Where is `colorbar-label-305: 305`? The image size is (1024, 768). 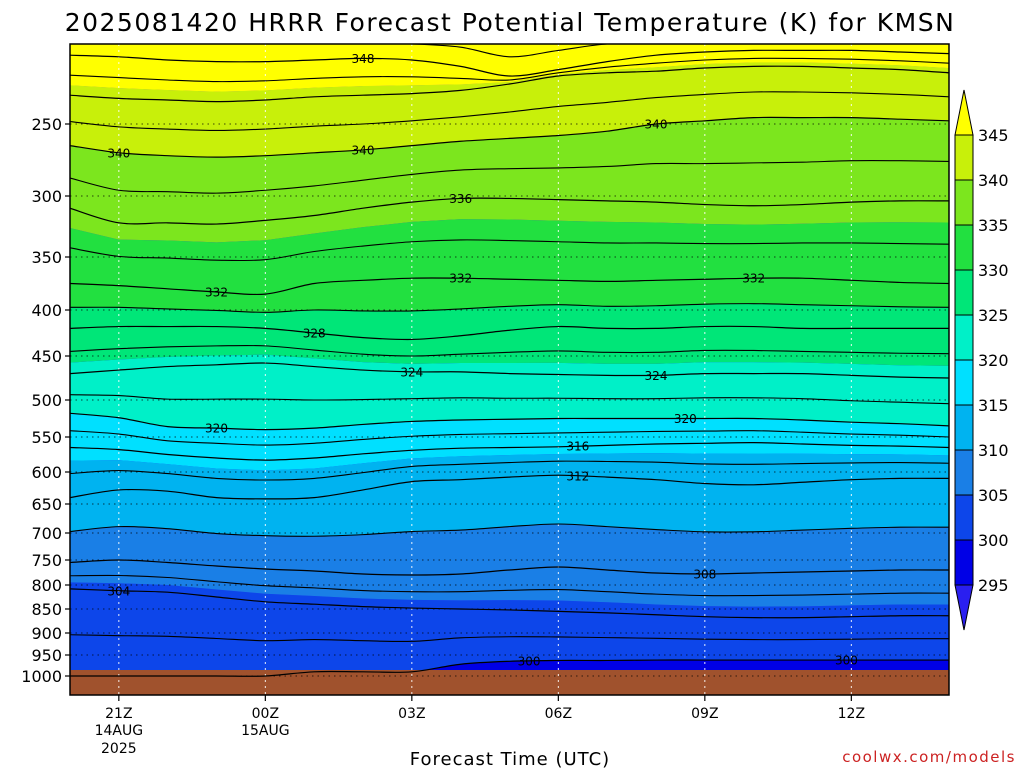 colorbar-label-305: 305 is located at coordinates (993, 495).